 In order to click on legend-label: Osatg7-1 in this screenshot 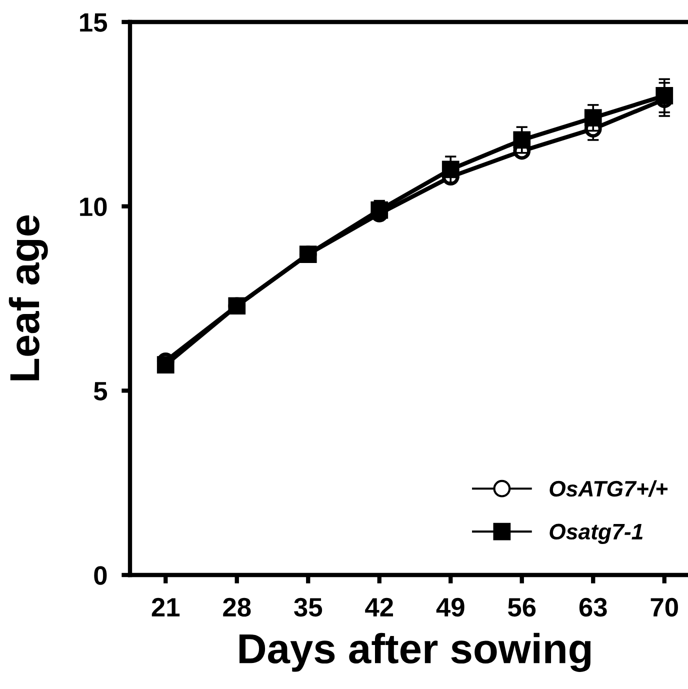, I will do `click(596, 534)`.